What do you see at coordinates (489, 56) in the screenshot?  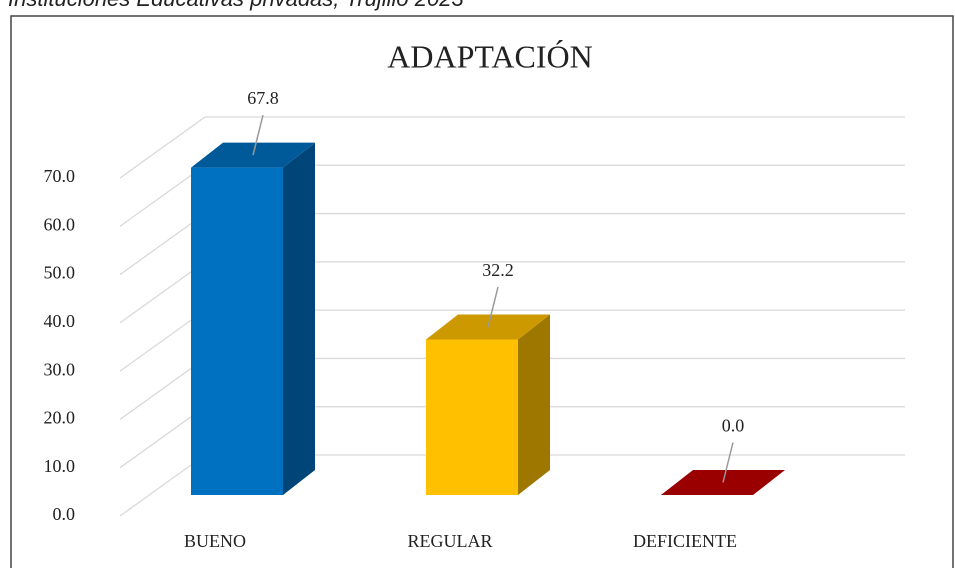 I see `chart-title: ADAPTACIÓN` at bounding box center [489, 56].